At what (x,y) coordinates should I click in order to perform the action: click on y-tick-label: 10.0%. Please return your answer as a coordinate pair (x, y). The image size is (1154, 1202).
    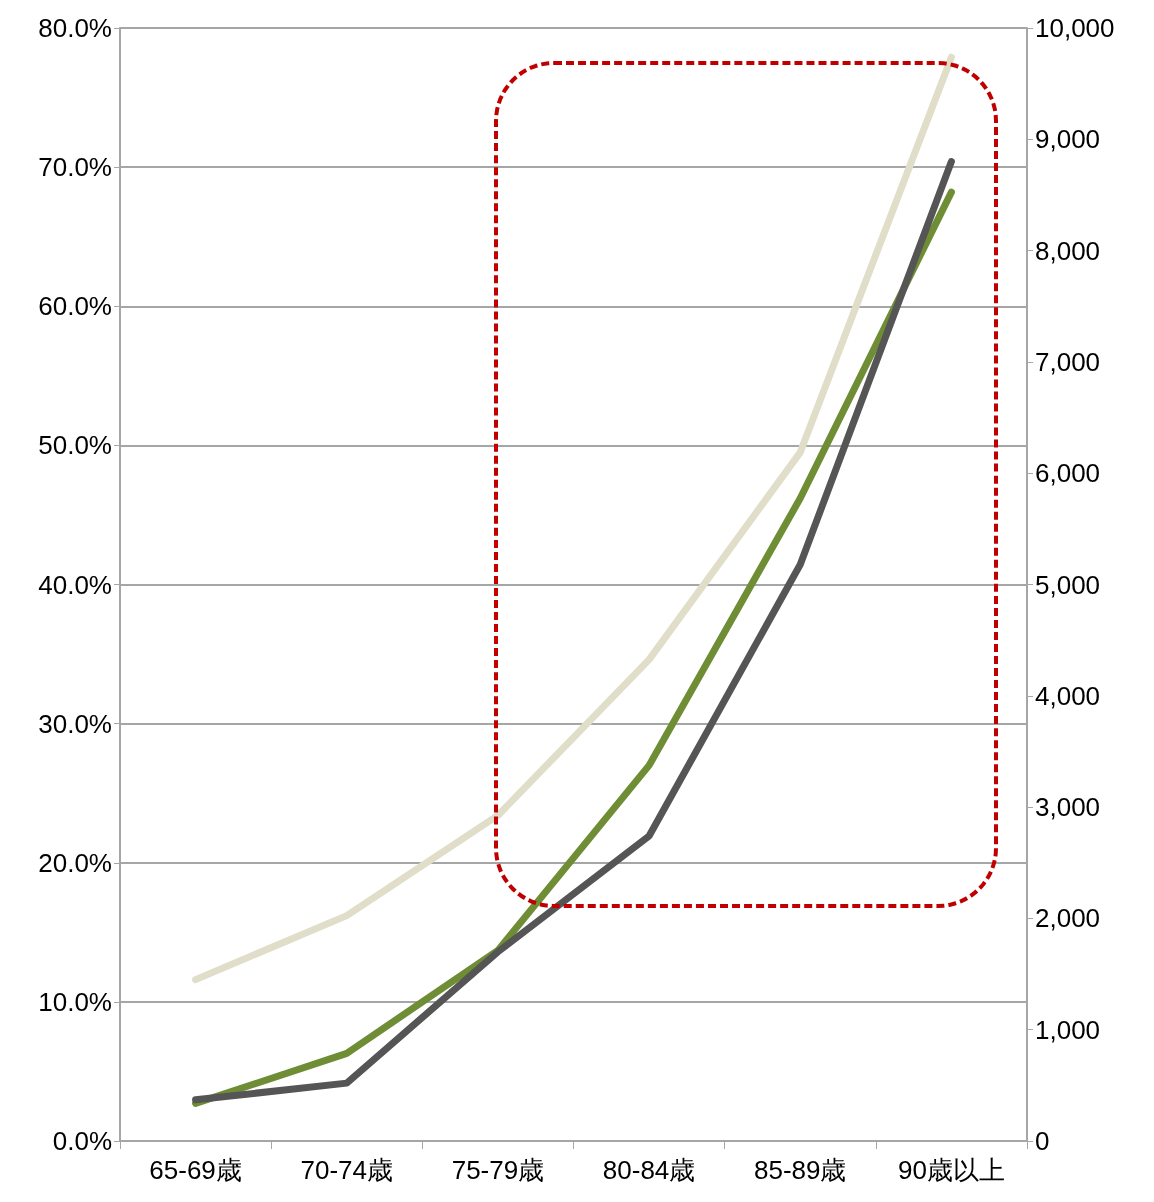
    Looking at the image, I should click on (75, 1001).